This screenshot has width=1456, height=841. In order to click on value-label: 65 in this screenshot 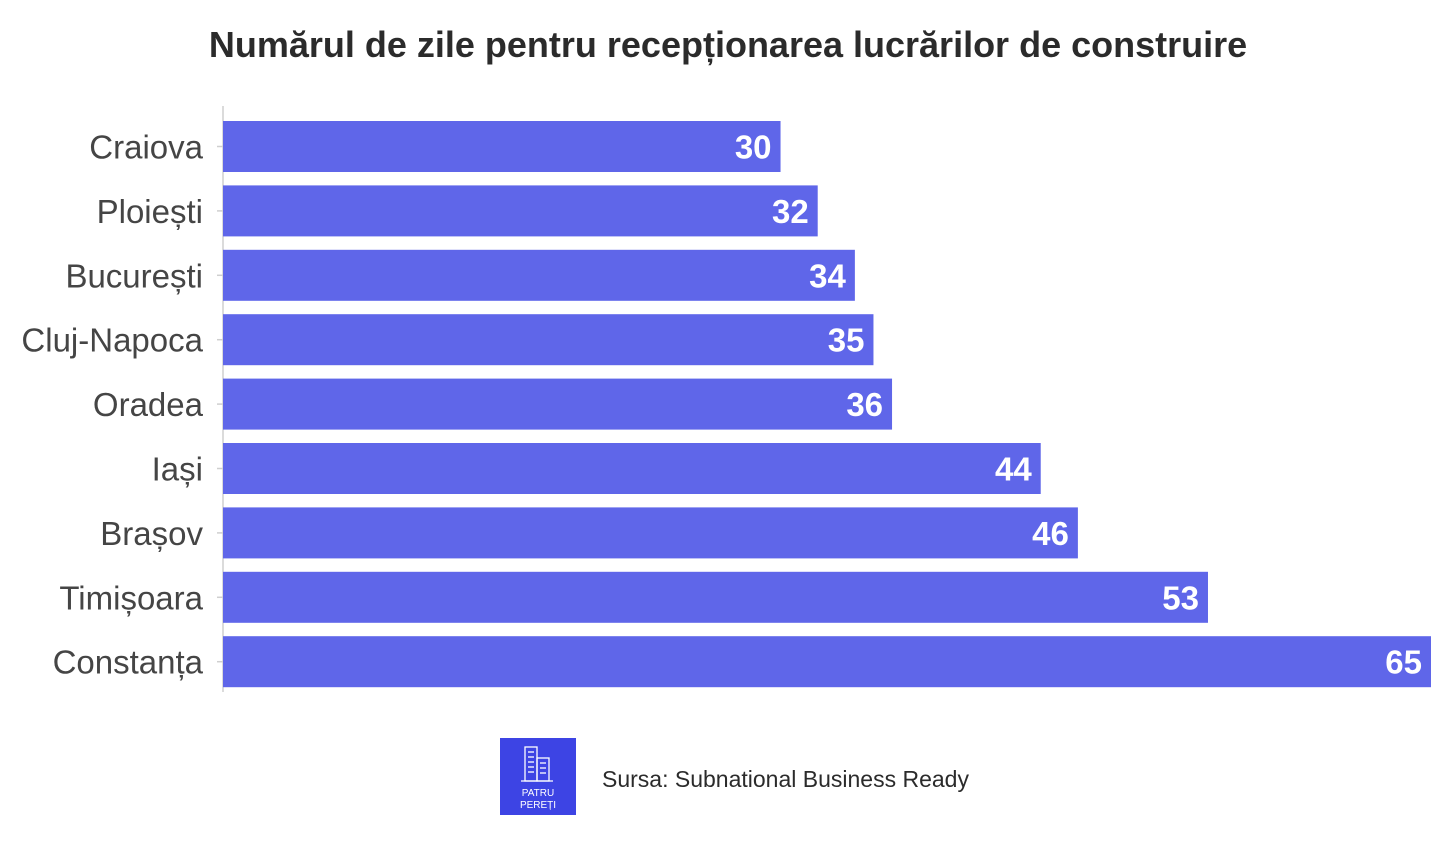, I will do `click(1403, 662)`.